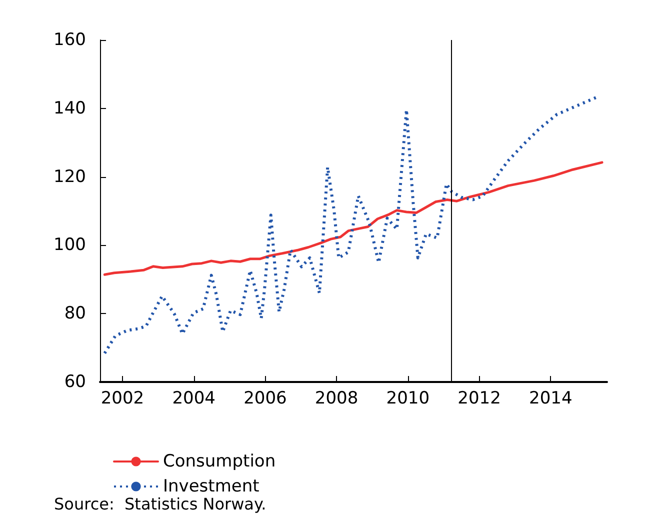  What do you see at coordinates (219, 462) in the screenshot?
I see `legend-label: Consumption` at bounding box center [219, 462].